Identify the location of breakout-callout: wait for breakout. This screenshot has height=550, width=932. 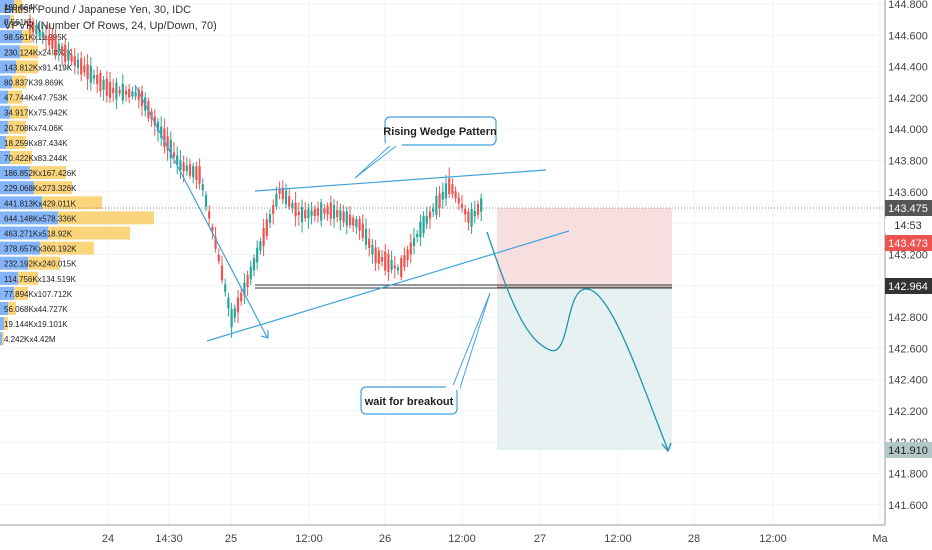
(425, 353).